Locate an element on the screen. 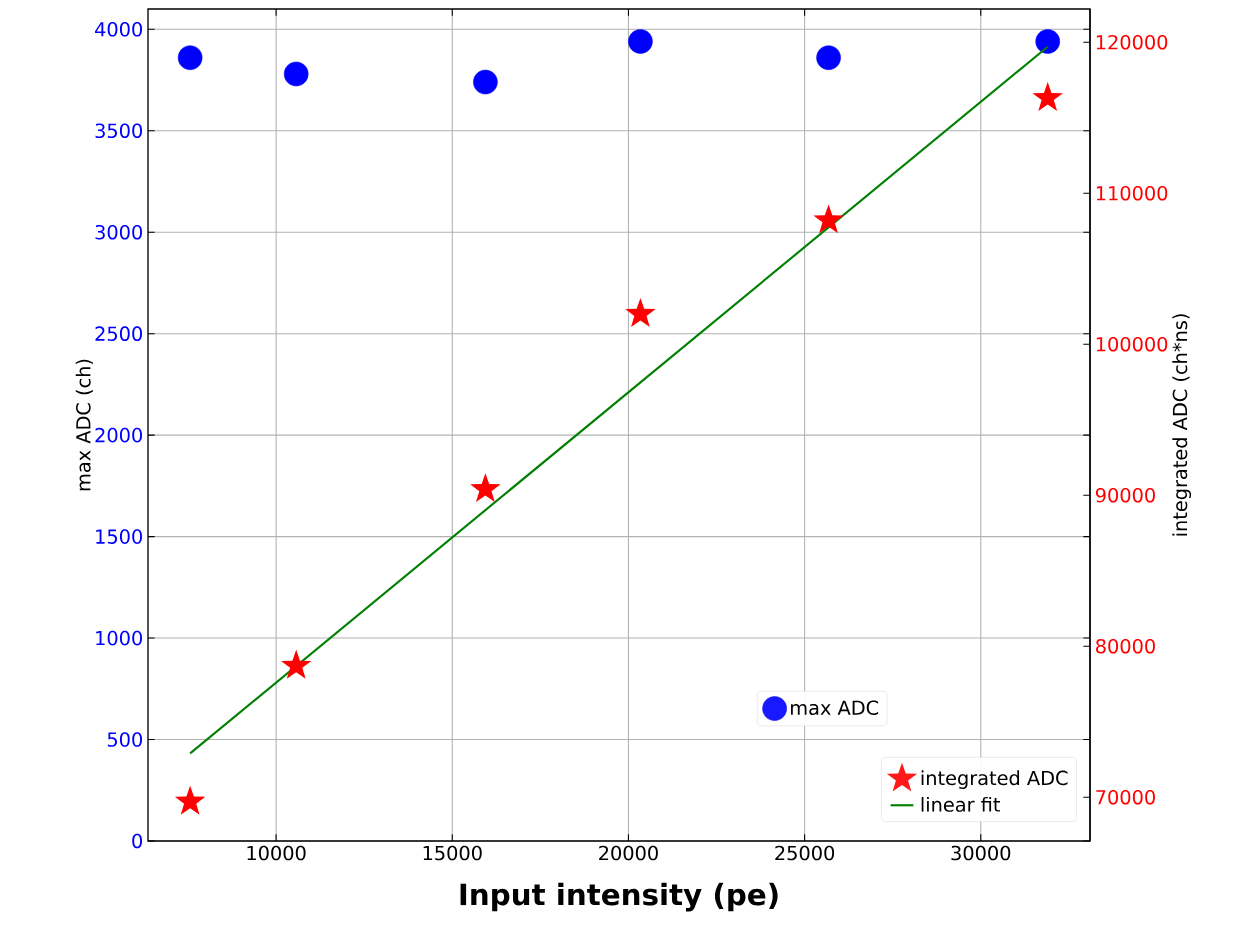  y-tick-label: 1500 is located at coordinates (119, 536).